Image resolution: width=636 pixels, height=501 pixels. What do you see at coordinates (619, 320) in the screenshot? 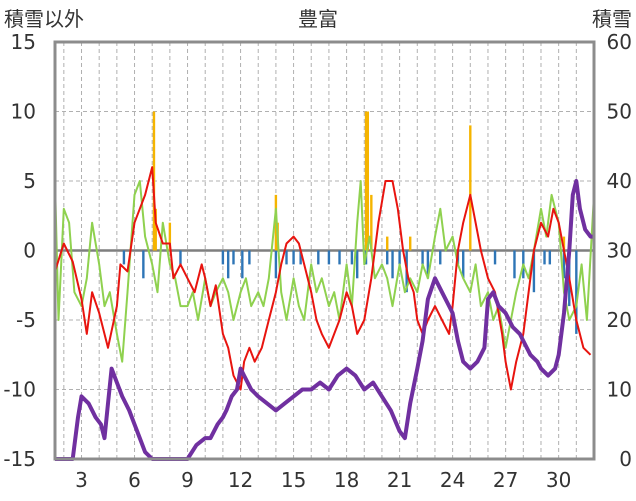
I see `y-right-tick-label: 20` at bounding box center [619, 320].